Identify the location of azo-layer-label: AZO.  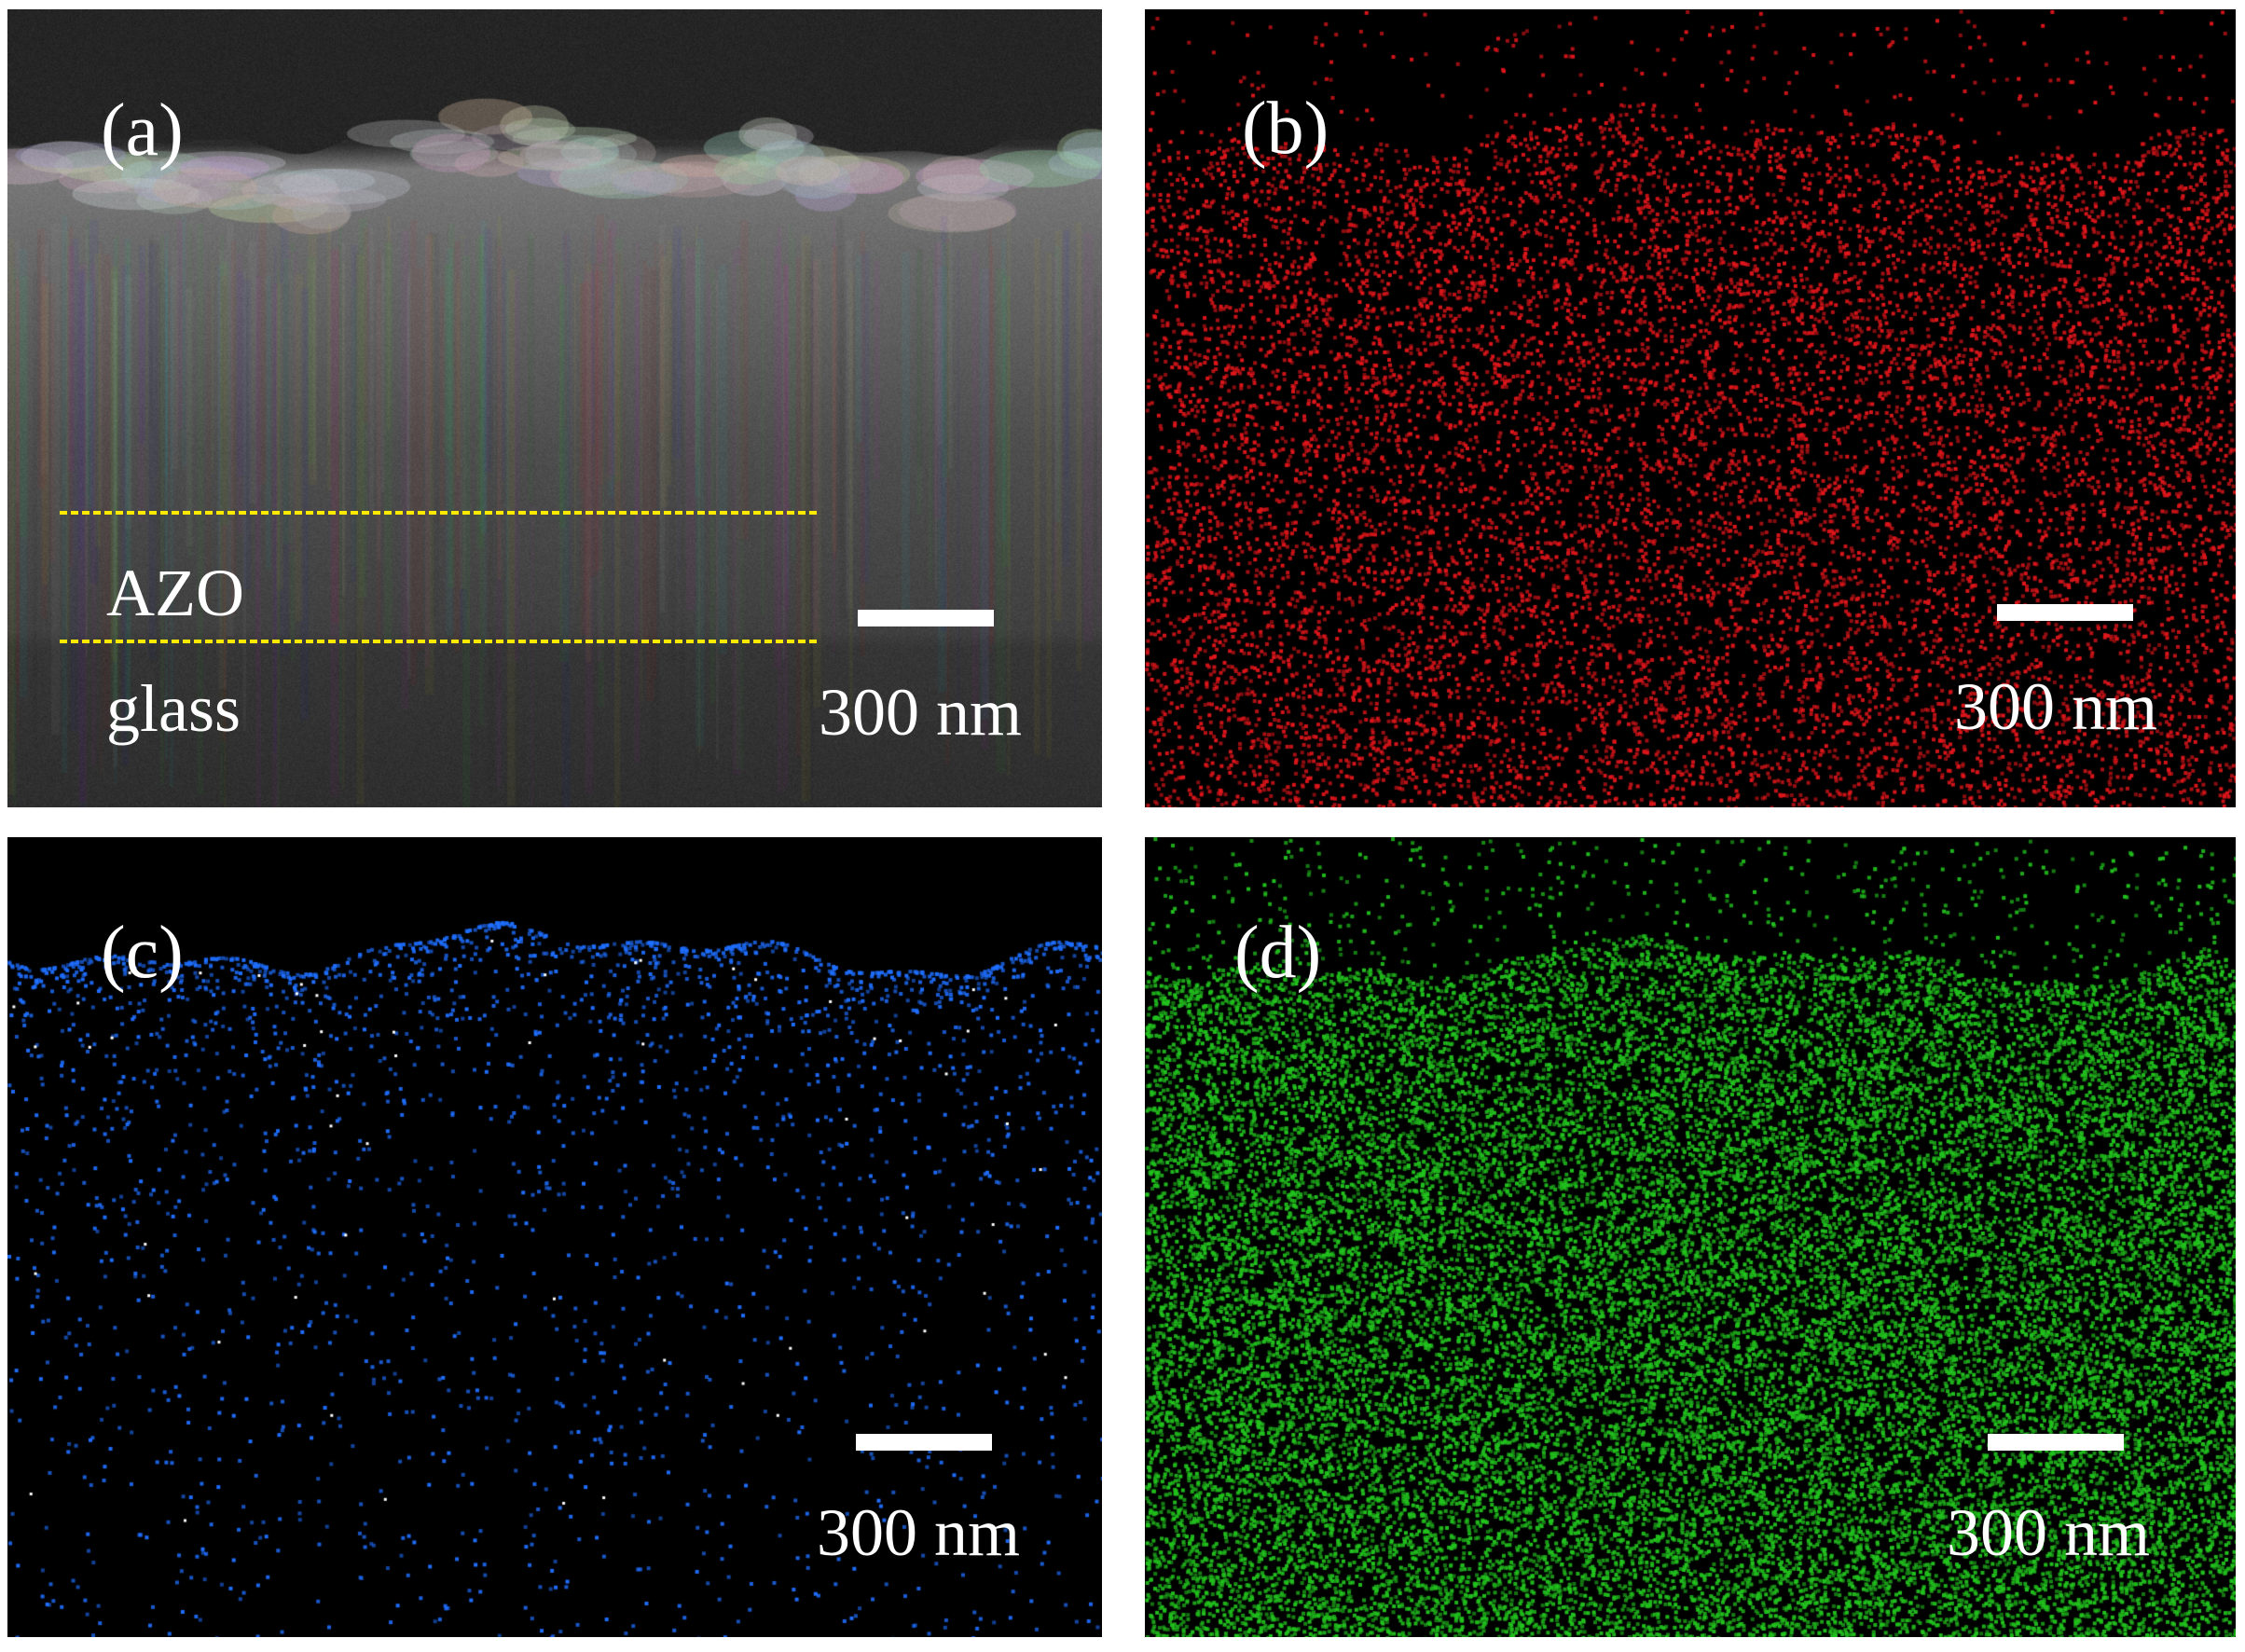
(175, 593).